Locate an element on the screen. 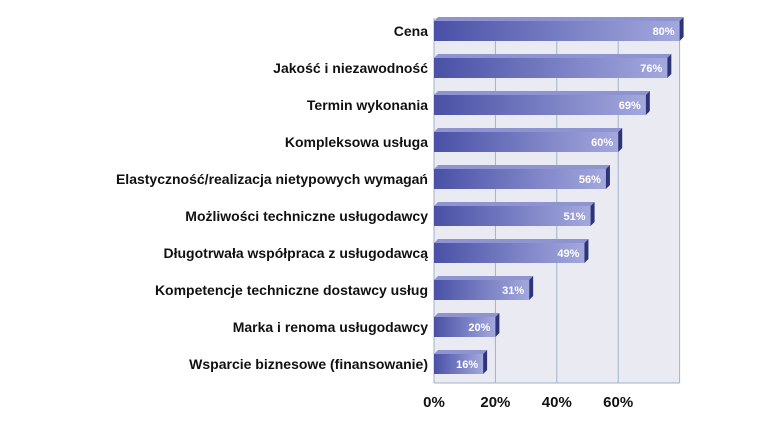  x-axis-ticks: 0% 20% 40% 60% is located at coordinates (528, 402).